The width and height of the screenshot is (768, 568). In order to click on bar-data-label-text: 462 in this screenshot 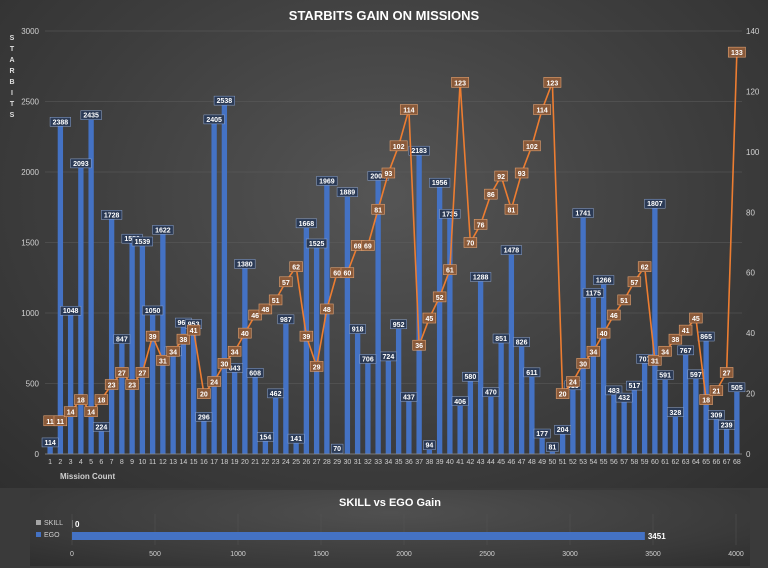, I will do `click(276, 394)`.